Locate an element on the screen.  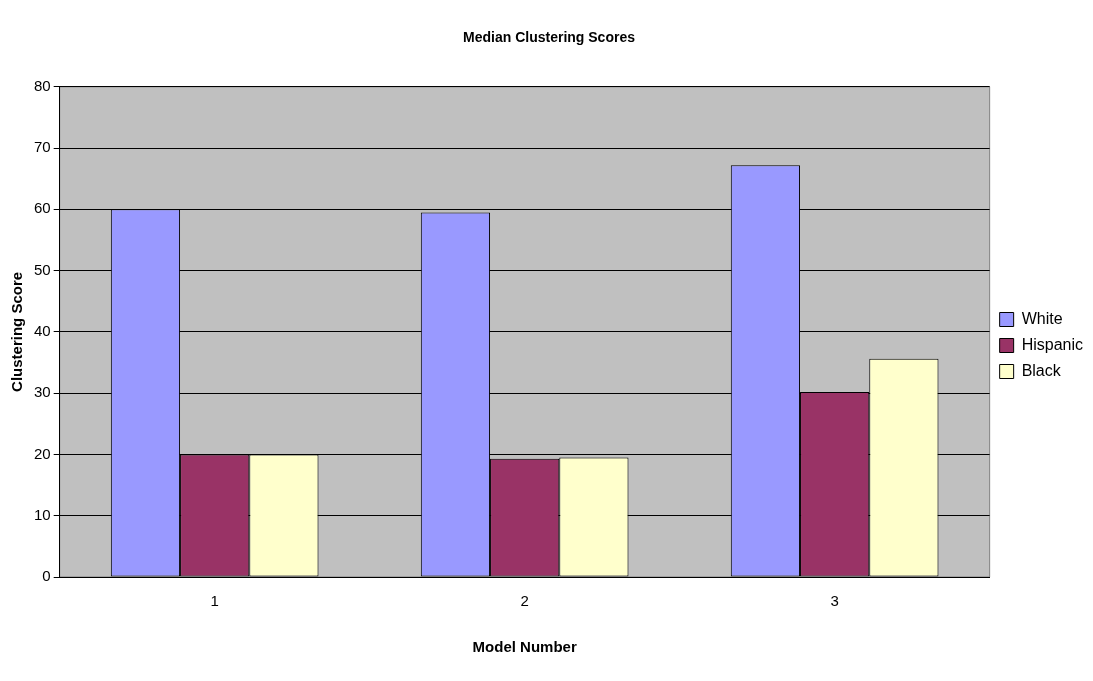
chart-title: Median Clustering Scores is located at coordinates (549, 37).